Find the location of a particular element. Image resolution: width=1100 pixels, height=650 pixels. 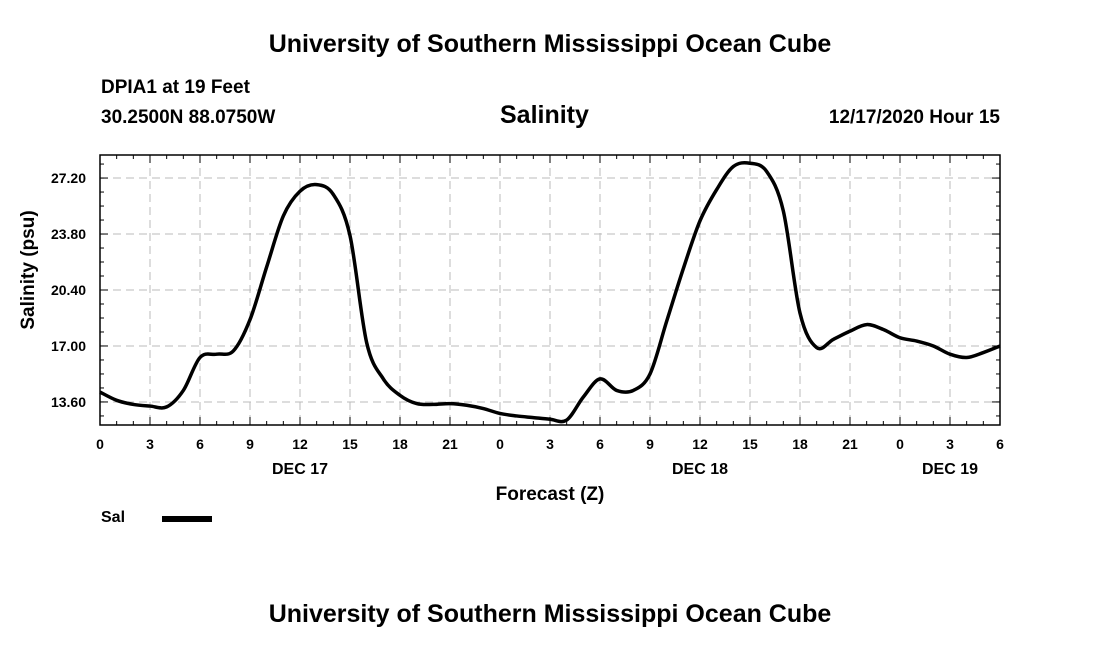

legend-label: Sal is located at coordinates (113, 517).